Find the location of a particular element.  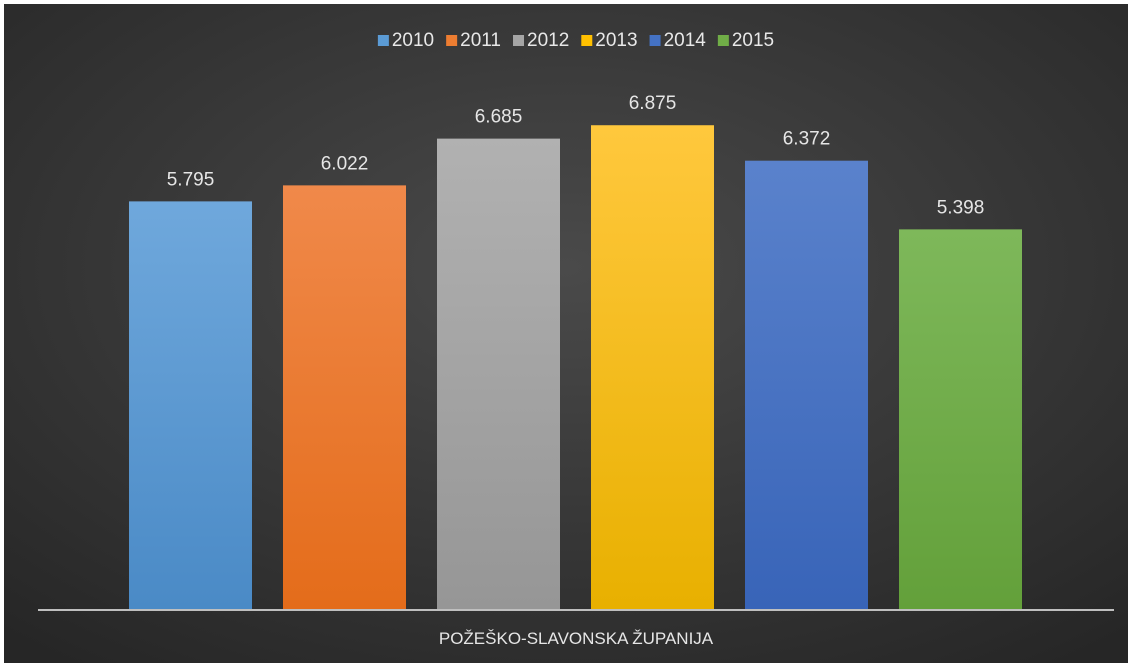

bar-2012 is located at coordinates (498, 374).